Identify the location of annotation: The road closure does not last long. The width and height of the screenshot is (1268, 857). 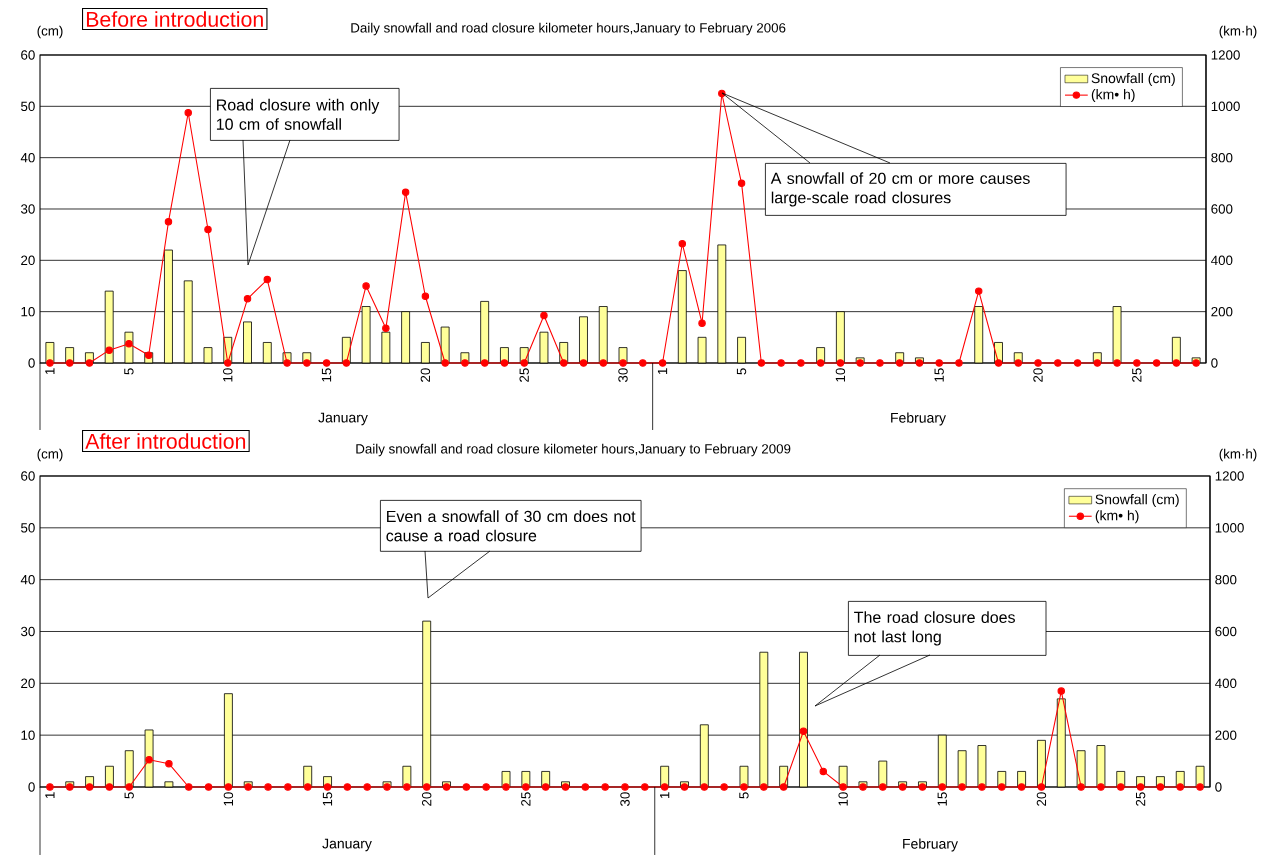
(934, 628).